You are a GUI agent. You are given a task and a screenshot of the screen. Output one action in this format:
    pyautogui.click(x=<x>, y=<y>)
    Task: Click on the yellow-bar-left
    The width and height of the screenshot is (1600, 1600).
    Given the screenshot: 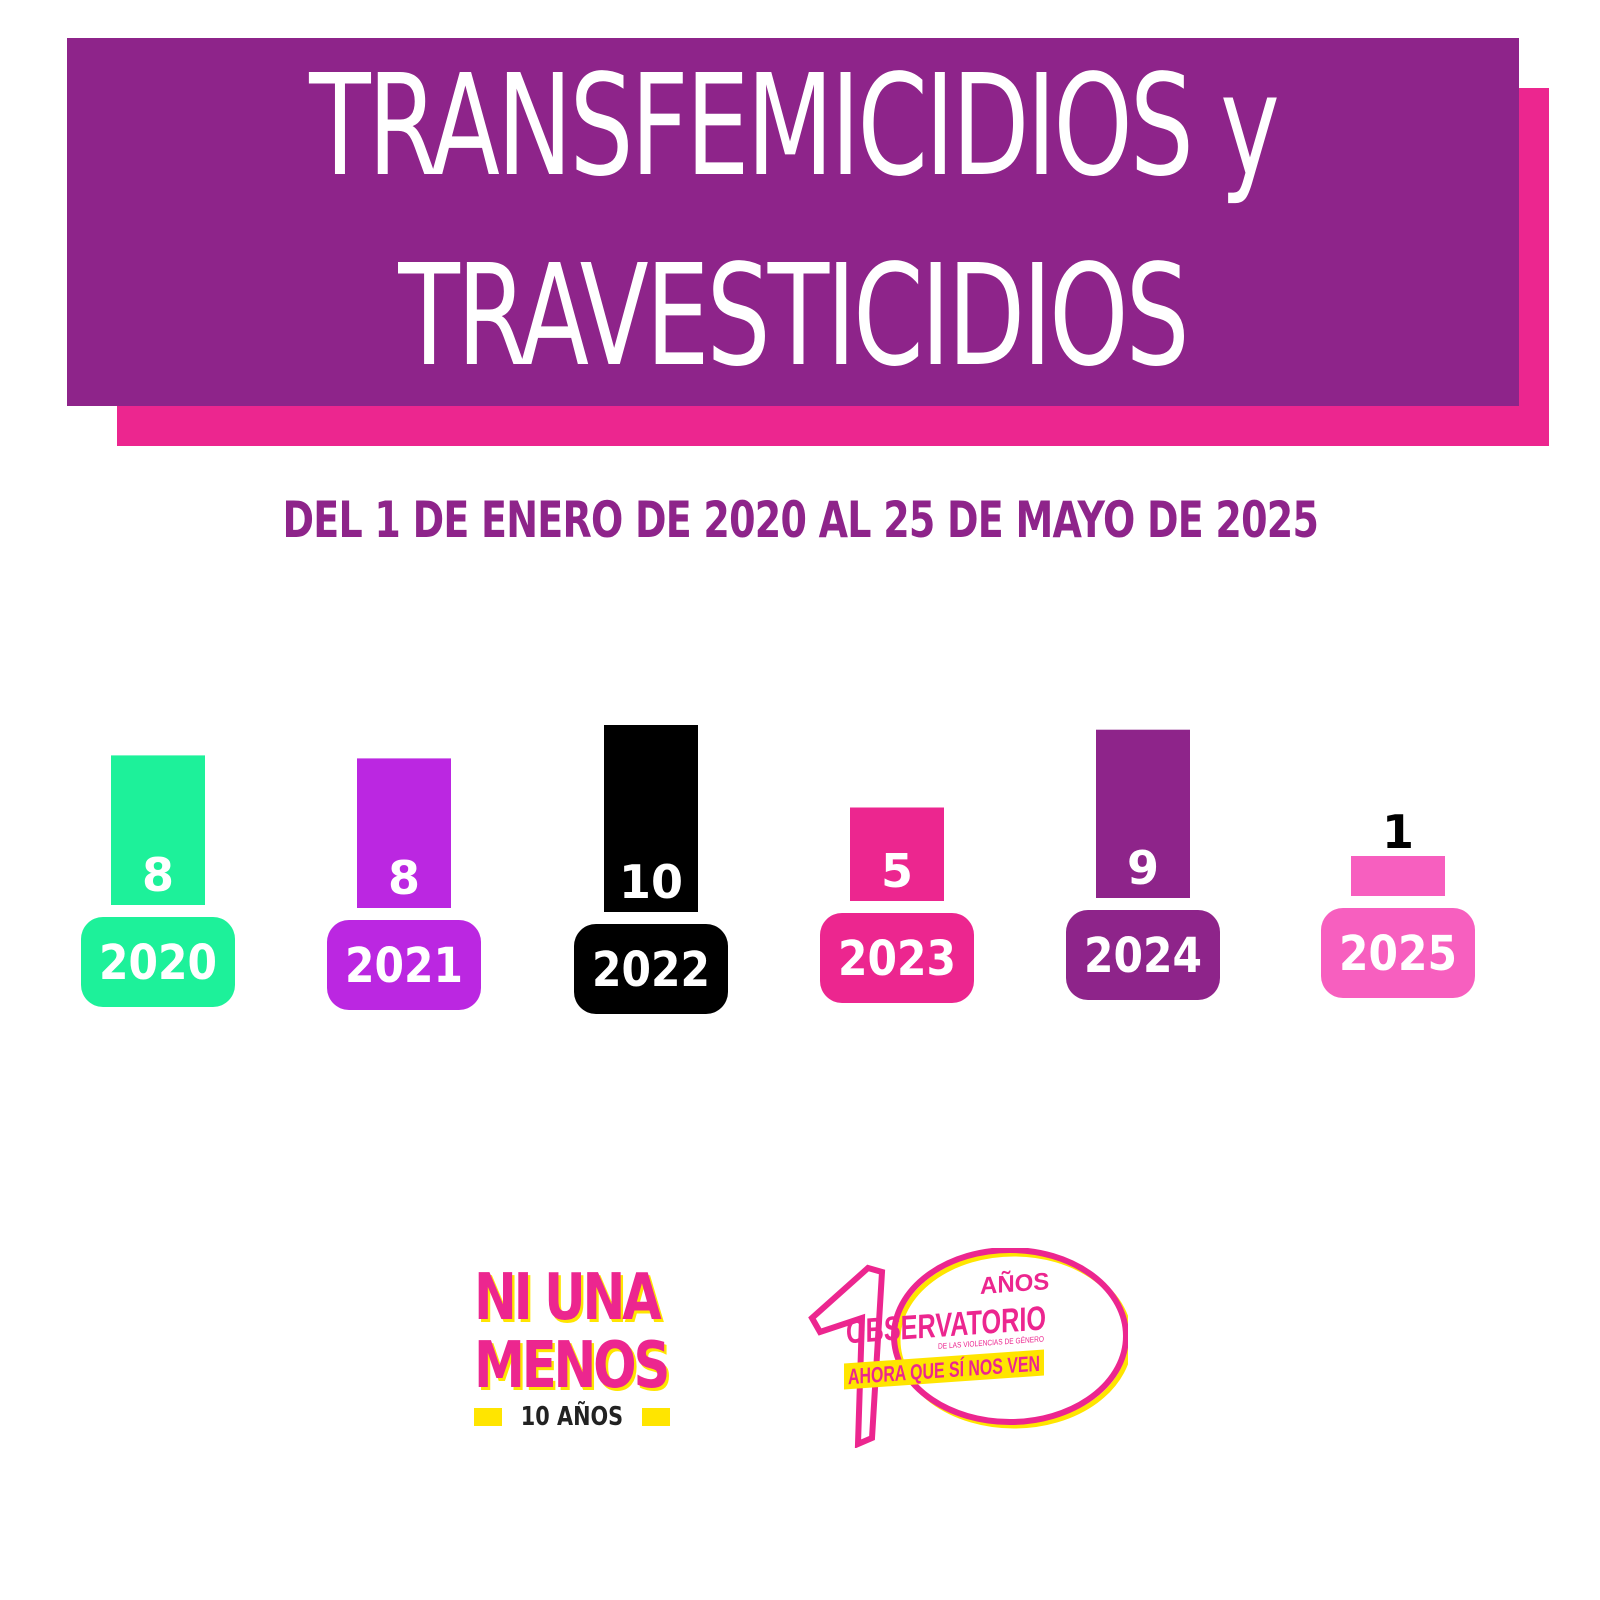 What is the action you would take?
    pyautogui.click(x=488, y=1417)
    